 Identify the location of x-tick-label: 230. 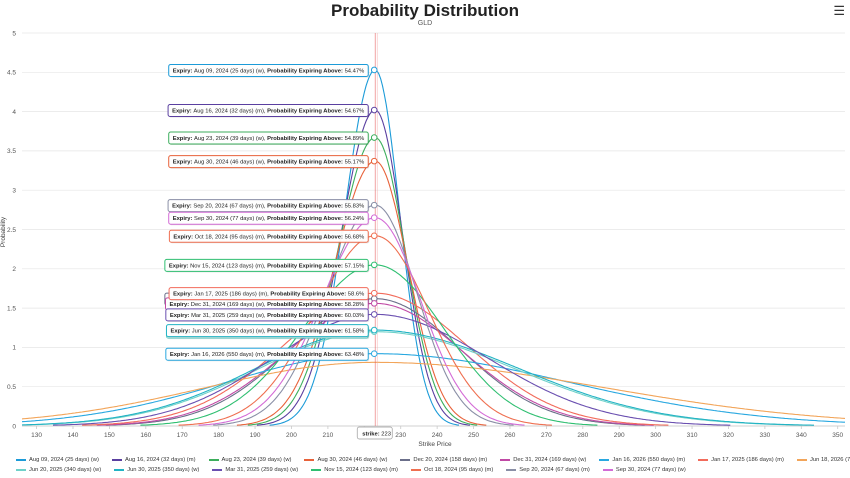
(400, 435).